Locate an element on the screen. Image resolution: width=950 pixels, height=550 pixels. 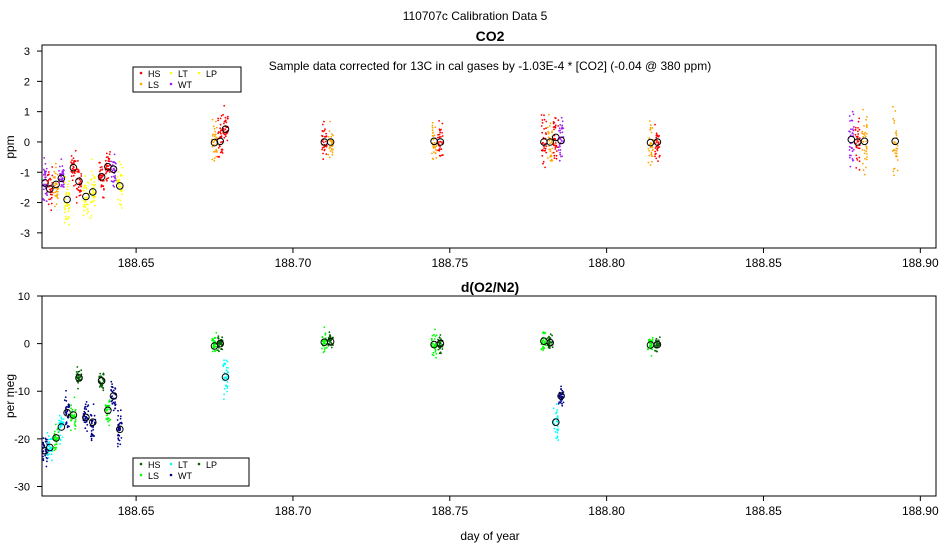
y-tick-label: 3 is located at coordinates (27, 52).